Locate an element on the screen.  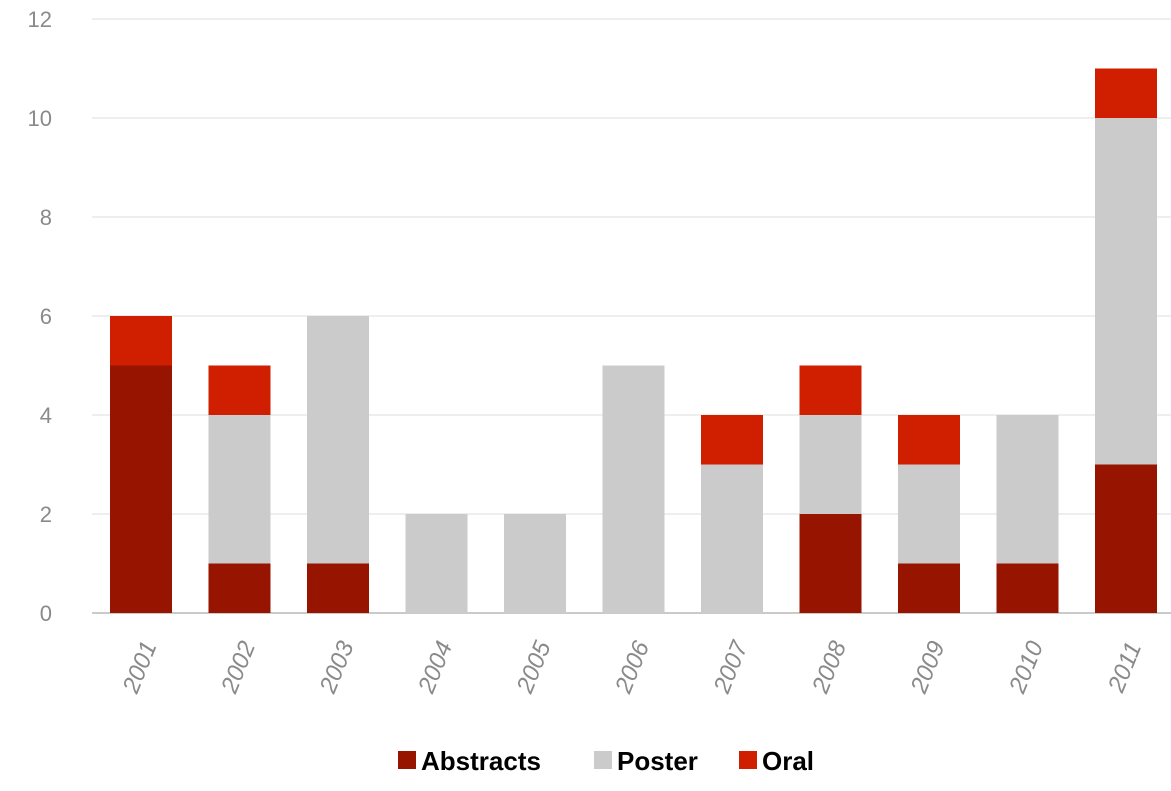
x-tick-label: 2002 is located at coordinates (238, 667).